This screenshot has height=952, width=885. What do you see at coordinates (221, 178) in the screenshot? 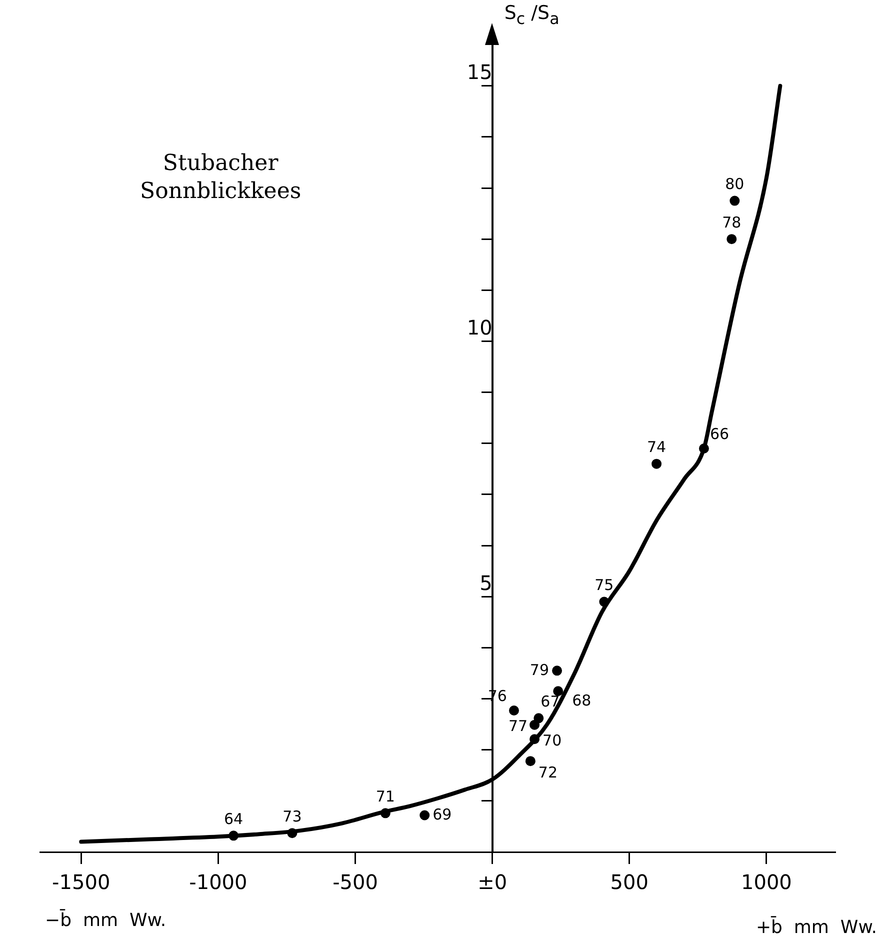
I see `text: Stubacher Sonnblickkees` at bounding box center [221, 178].